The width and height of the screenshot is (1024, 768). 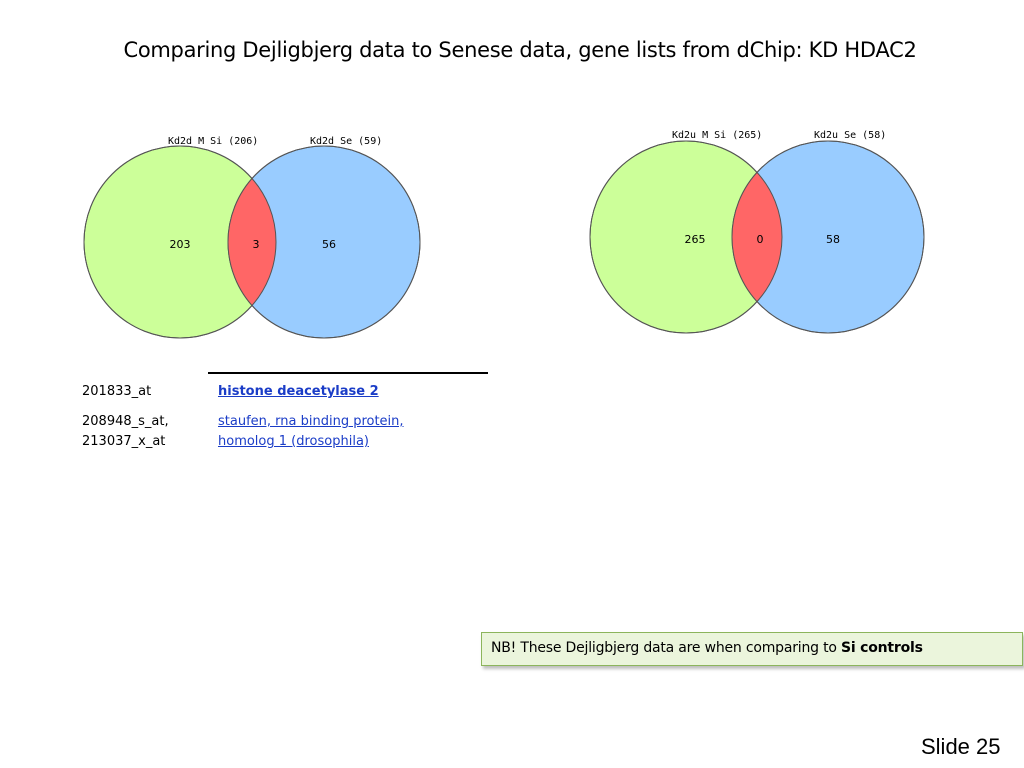 I want to click on venn-diagram-kd2u: Kd2u M Si (265) Kd2u Se (58) 265 0 58, so click(x=760, y=231).